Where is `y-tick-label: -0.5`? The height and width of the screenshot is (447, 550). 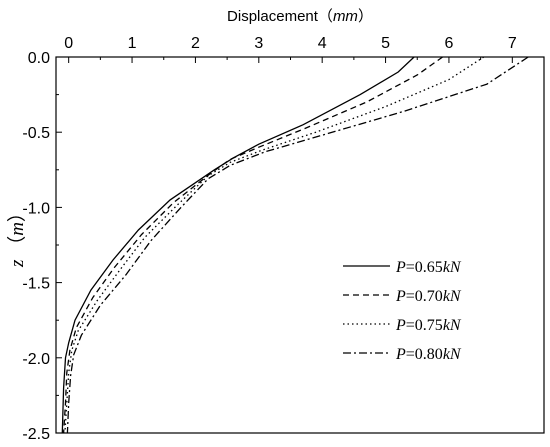
y-tick-label: -0.5 is located at coordinates (36, 133).